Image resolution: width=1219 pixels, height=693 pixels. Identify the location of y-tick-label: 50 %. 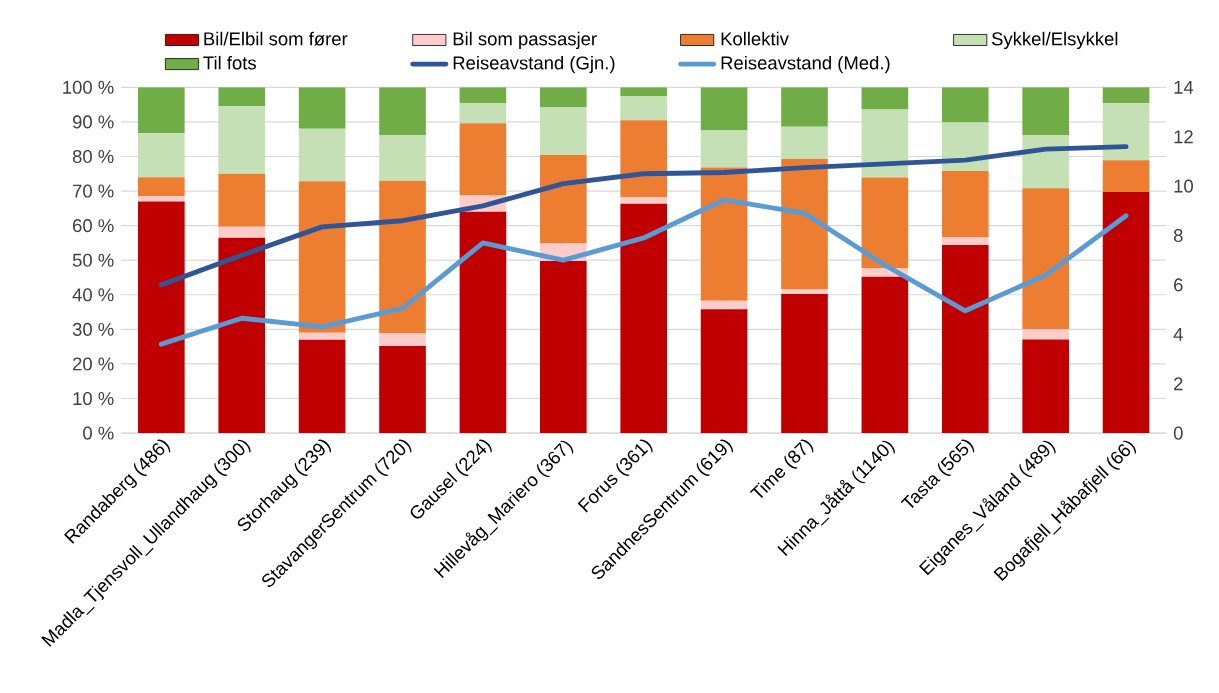
(93, 260).